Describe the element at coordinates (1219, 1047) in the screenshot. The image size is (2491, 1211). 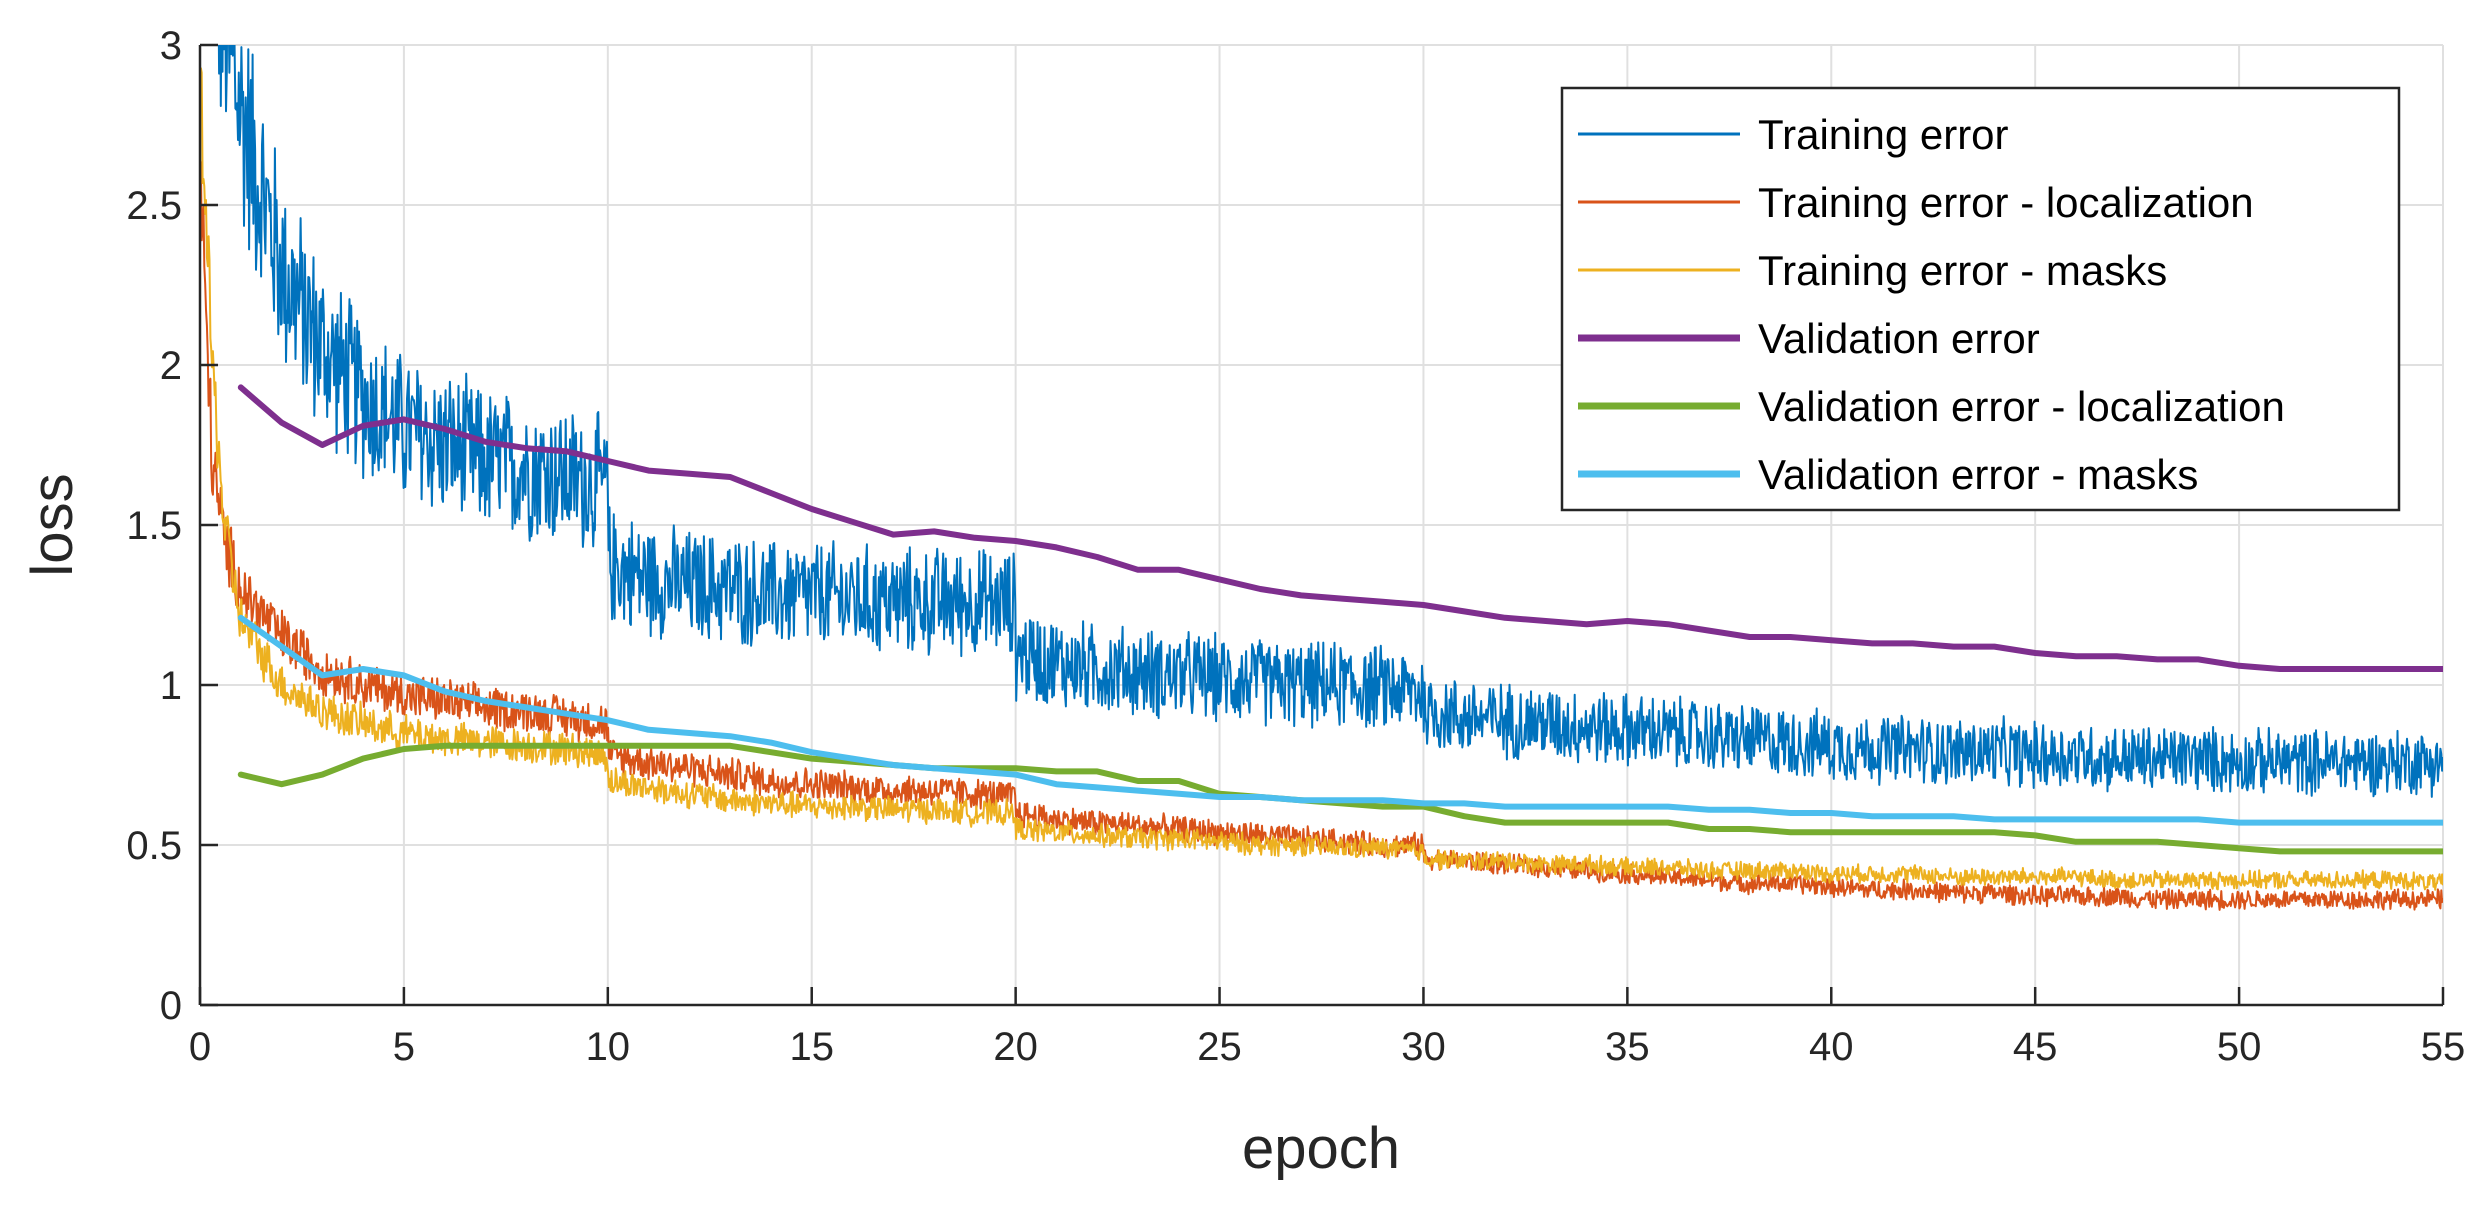
I see `x-tick-label: 25` at that location.